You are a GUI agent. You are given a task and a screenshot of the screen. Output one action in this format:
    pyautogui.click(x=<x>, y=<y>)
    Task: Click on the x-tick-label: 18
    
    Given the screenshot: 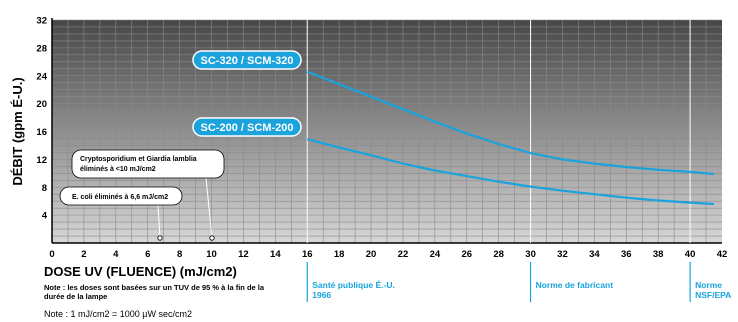 What is the action you would take?
    pyautogui.click(x=339, y=254)
    